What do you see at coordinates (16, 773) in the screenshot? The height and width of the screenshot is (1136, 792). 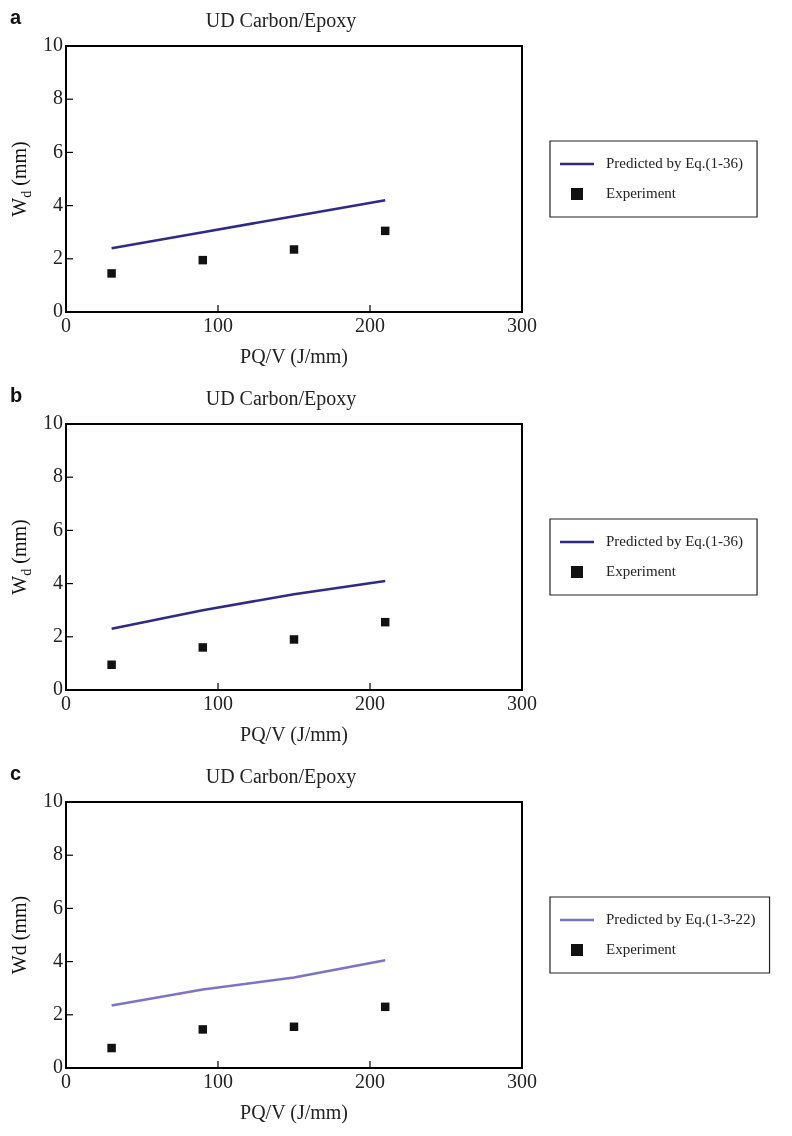 I see `text: c` at bounding box center [16, 773].